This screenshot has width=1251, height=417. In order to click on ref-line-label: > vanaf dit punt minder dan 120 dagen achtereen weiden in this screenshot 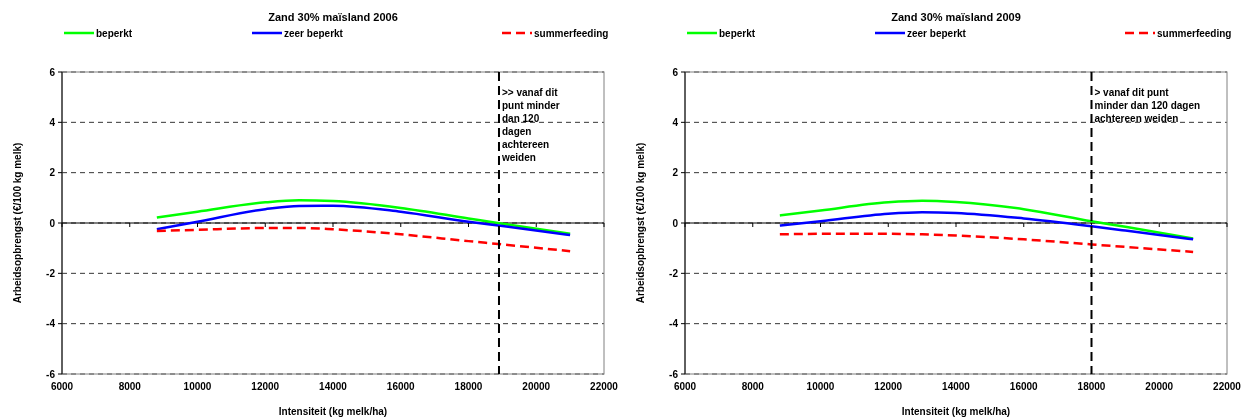, I will do `click(1147, 105)`.